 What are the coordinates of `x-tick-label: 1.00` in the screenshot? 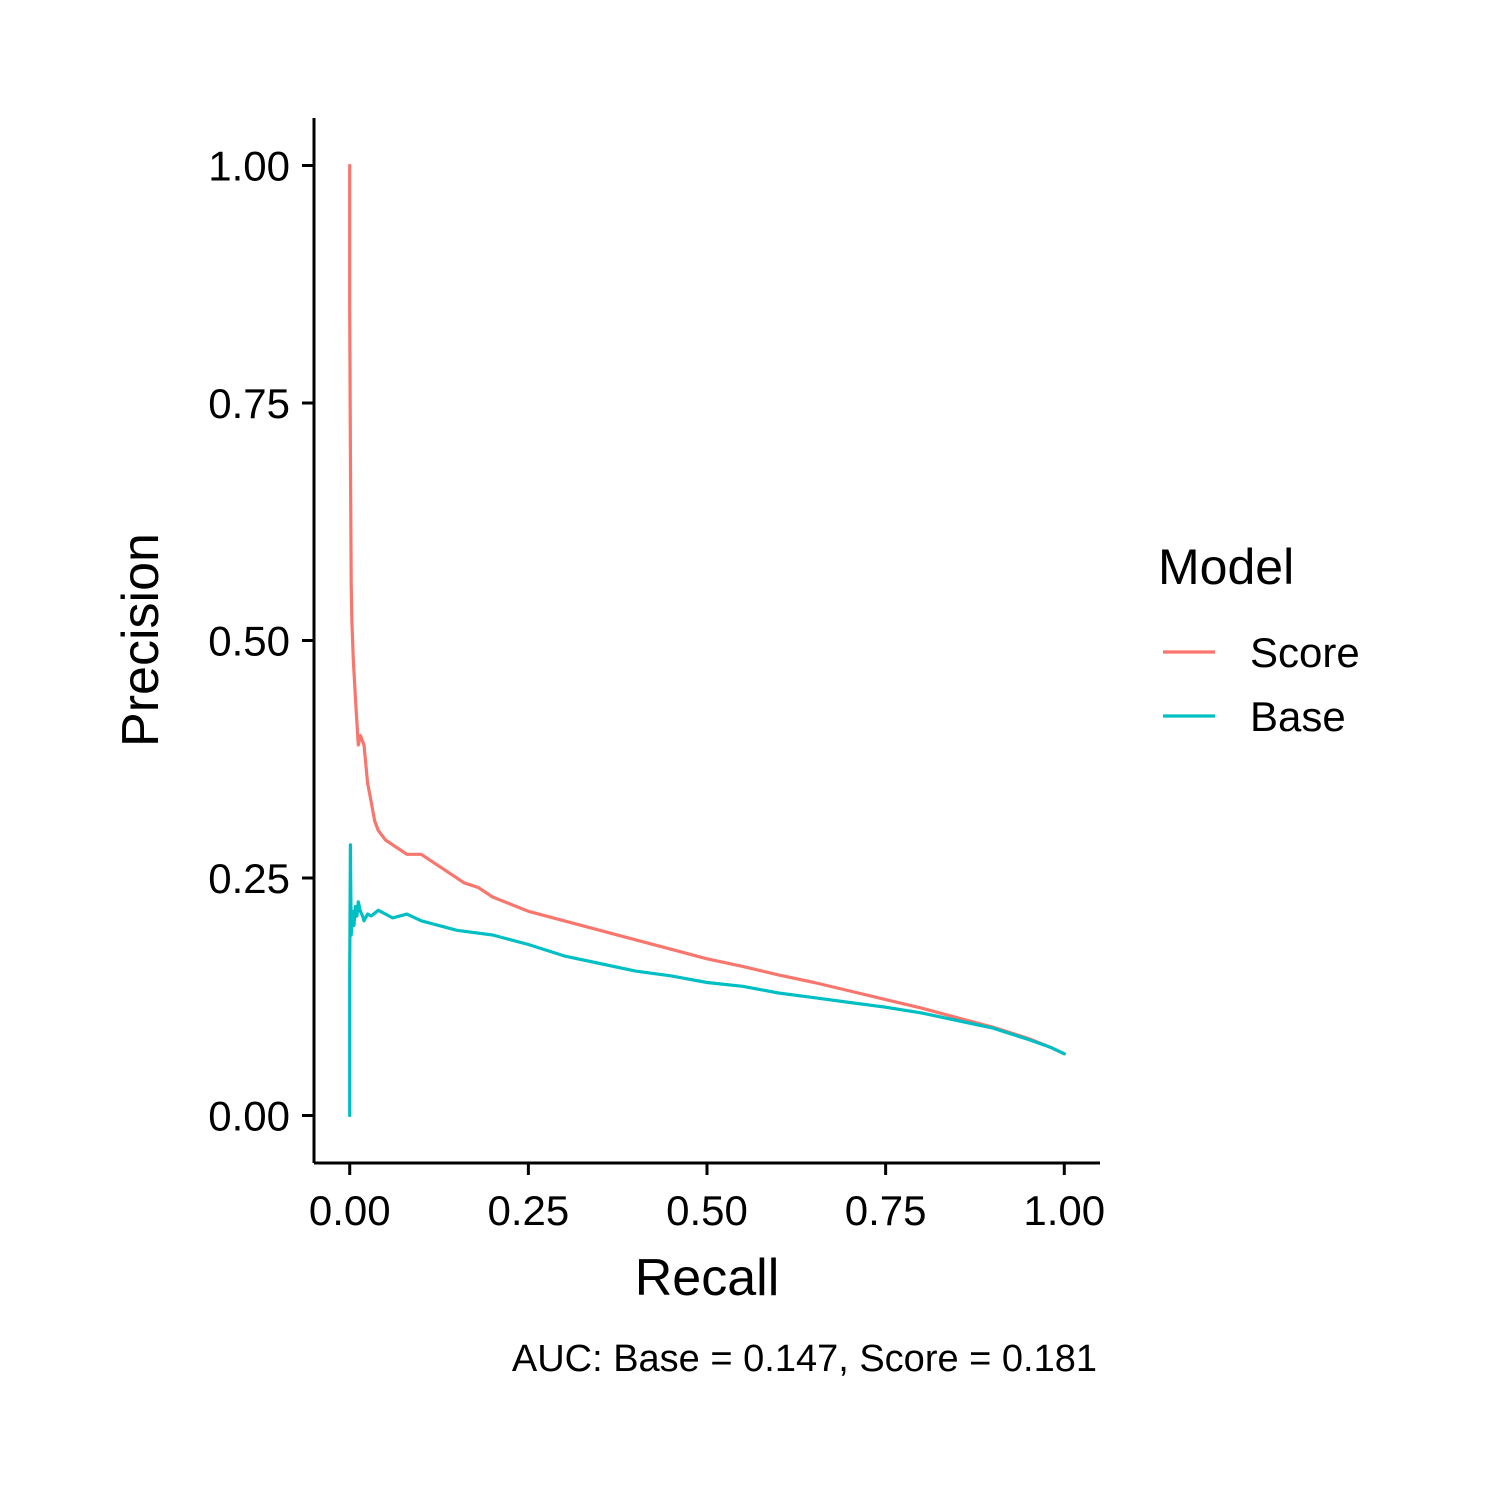 It's located at (1064, 1210).